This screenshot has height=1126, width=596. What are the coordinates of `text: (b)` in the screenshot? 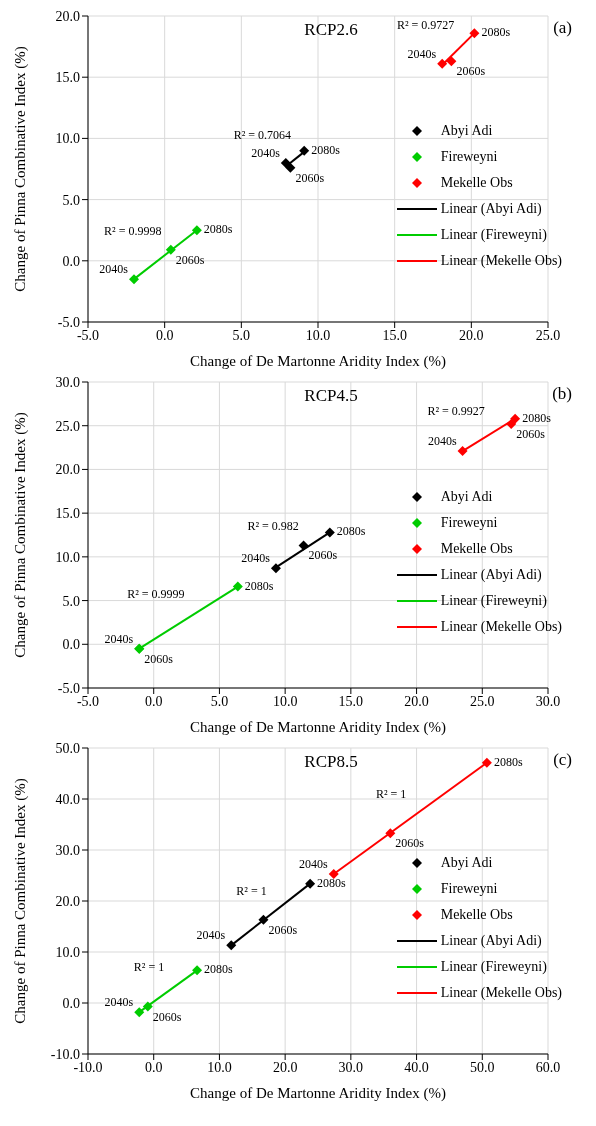 It's located at (562, 394).